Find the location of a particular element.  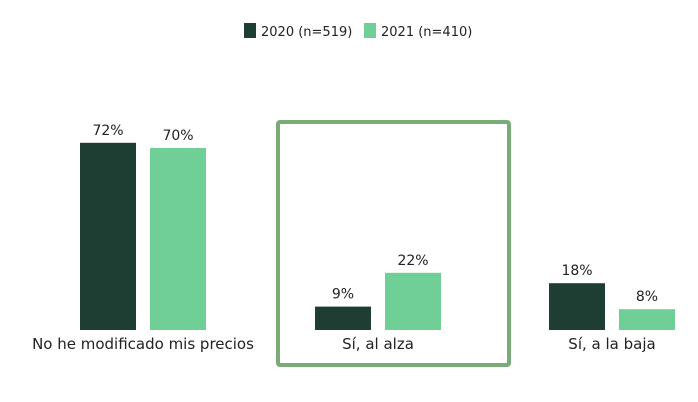

category-label-al-alza: Sí, al alza is located at coordinates (378, 344).